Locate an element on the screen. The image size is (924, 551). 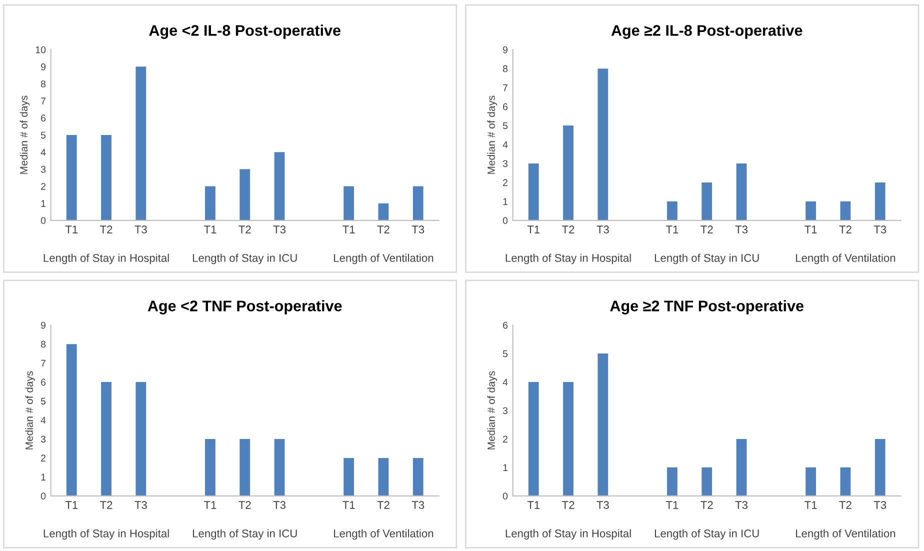
chart-title: Age ≥2 IL-8 Post-operative is located at coordinates (706, 31).